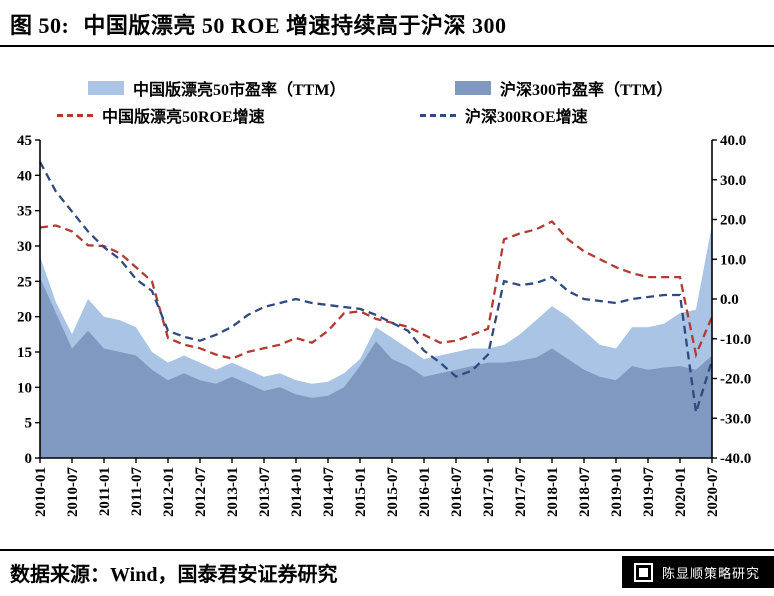 This screenshot has height=596, width=774. I want to click on title-divider, so click(387, 46).